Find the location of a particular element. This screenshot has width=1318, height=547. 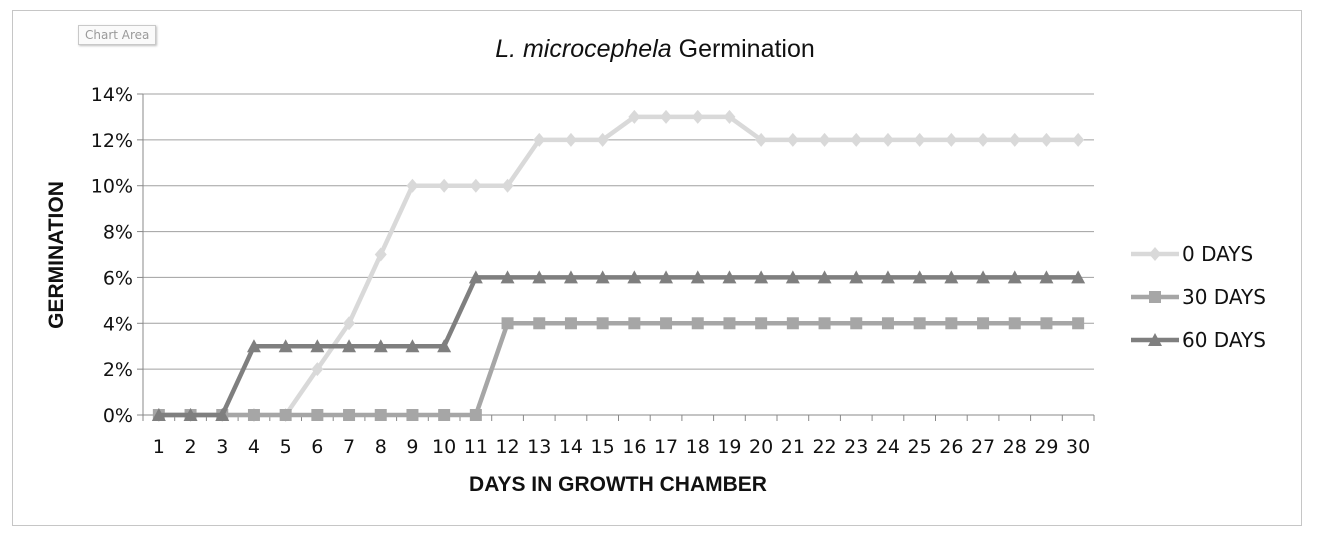

legend-item-0-days: 0 DAYS is located at coordinates (1192, 254).